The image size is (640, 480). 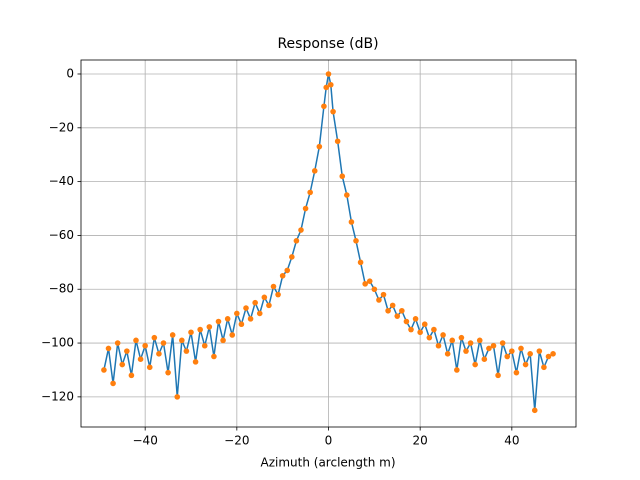 What do you see at coordinates (328, 463) in the screenshot?
I see `x-axis-label: Azimuth (arclength m)` at bounding box center [328, 463].